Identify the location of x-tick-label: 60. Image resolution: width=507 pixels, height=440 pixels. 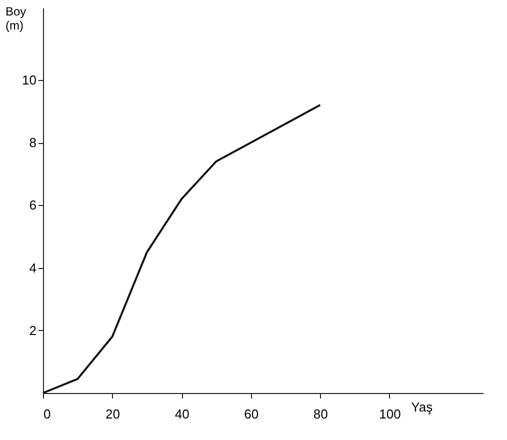
(251, 414).